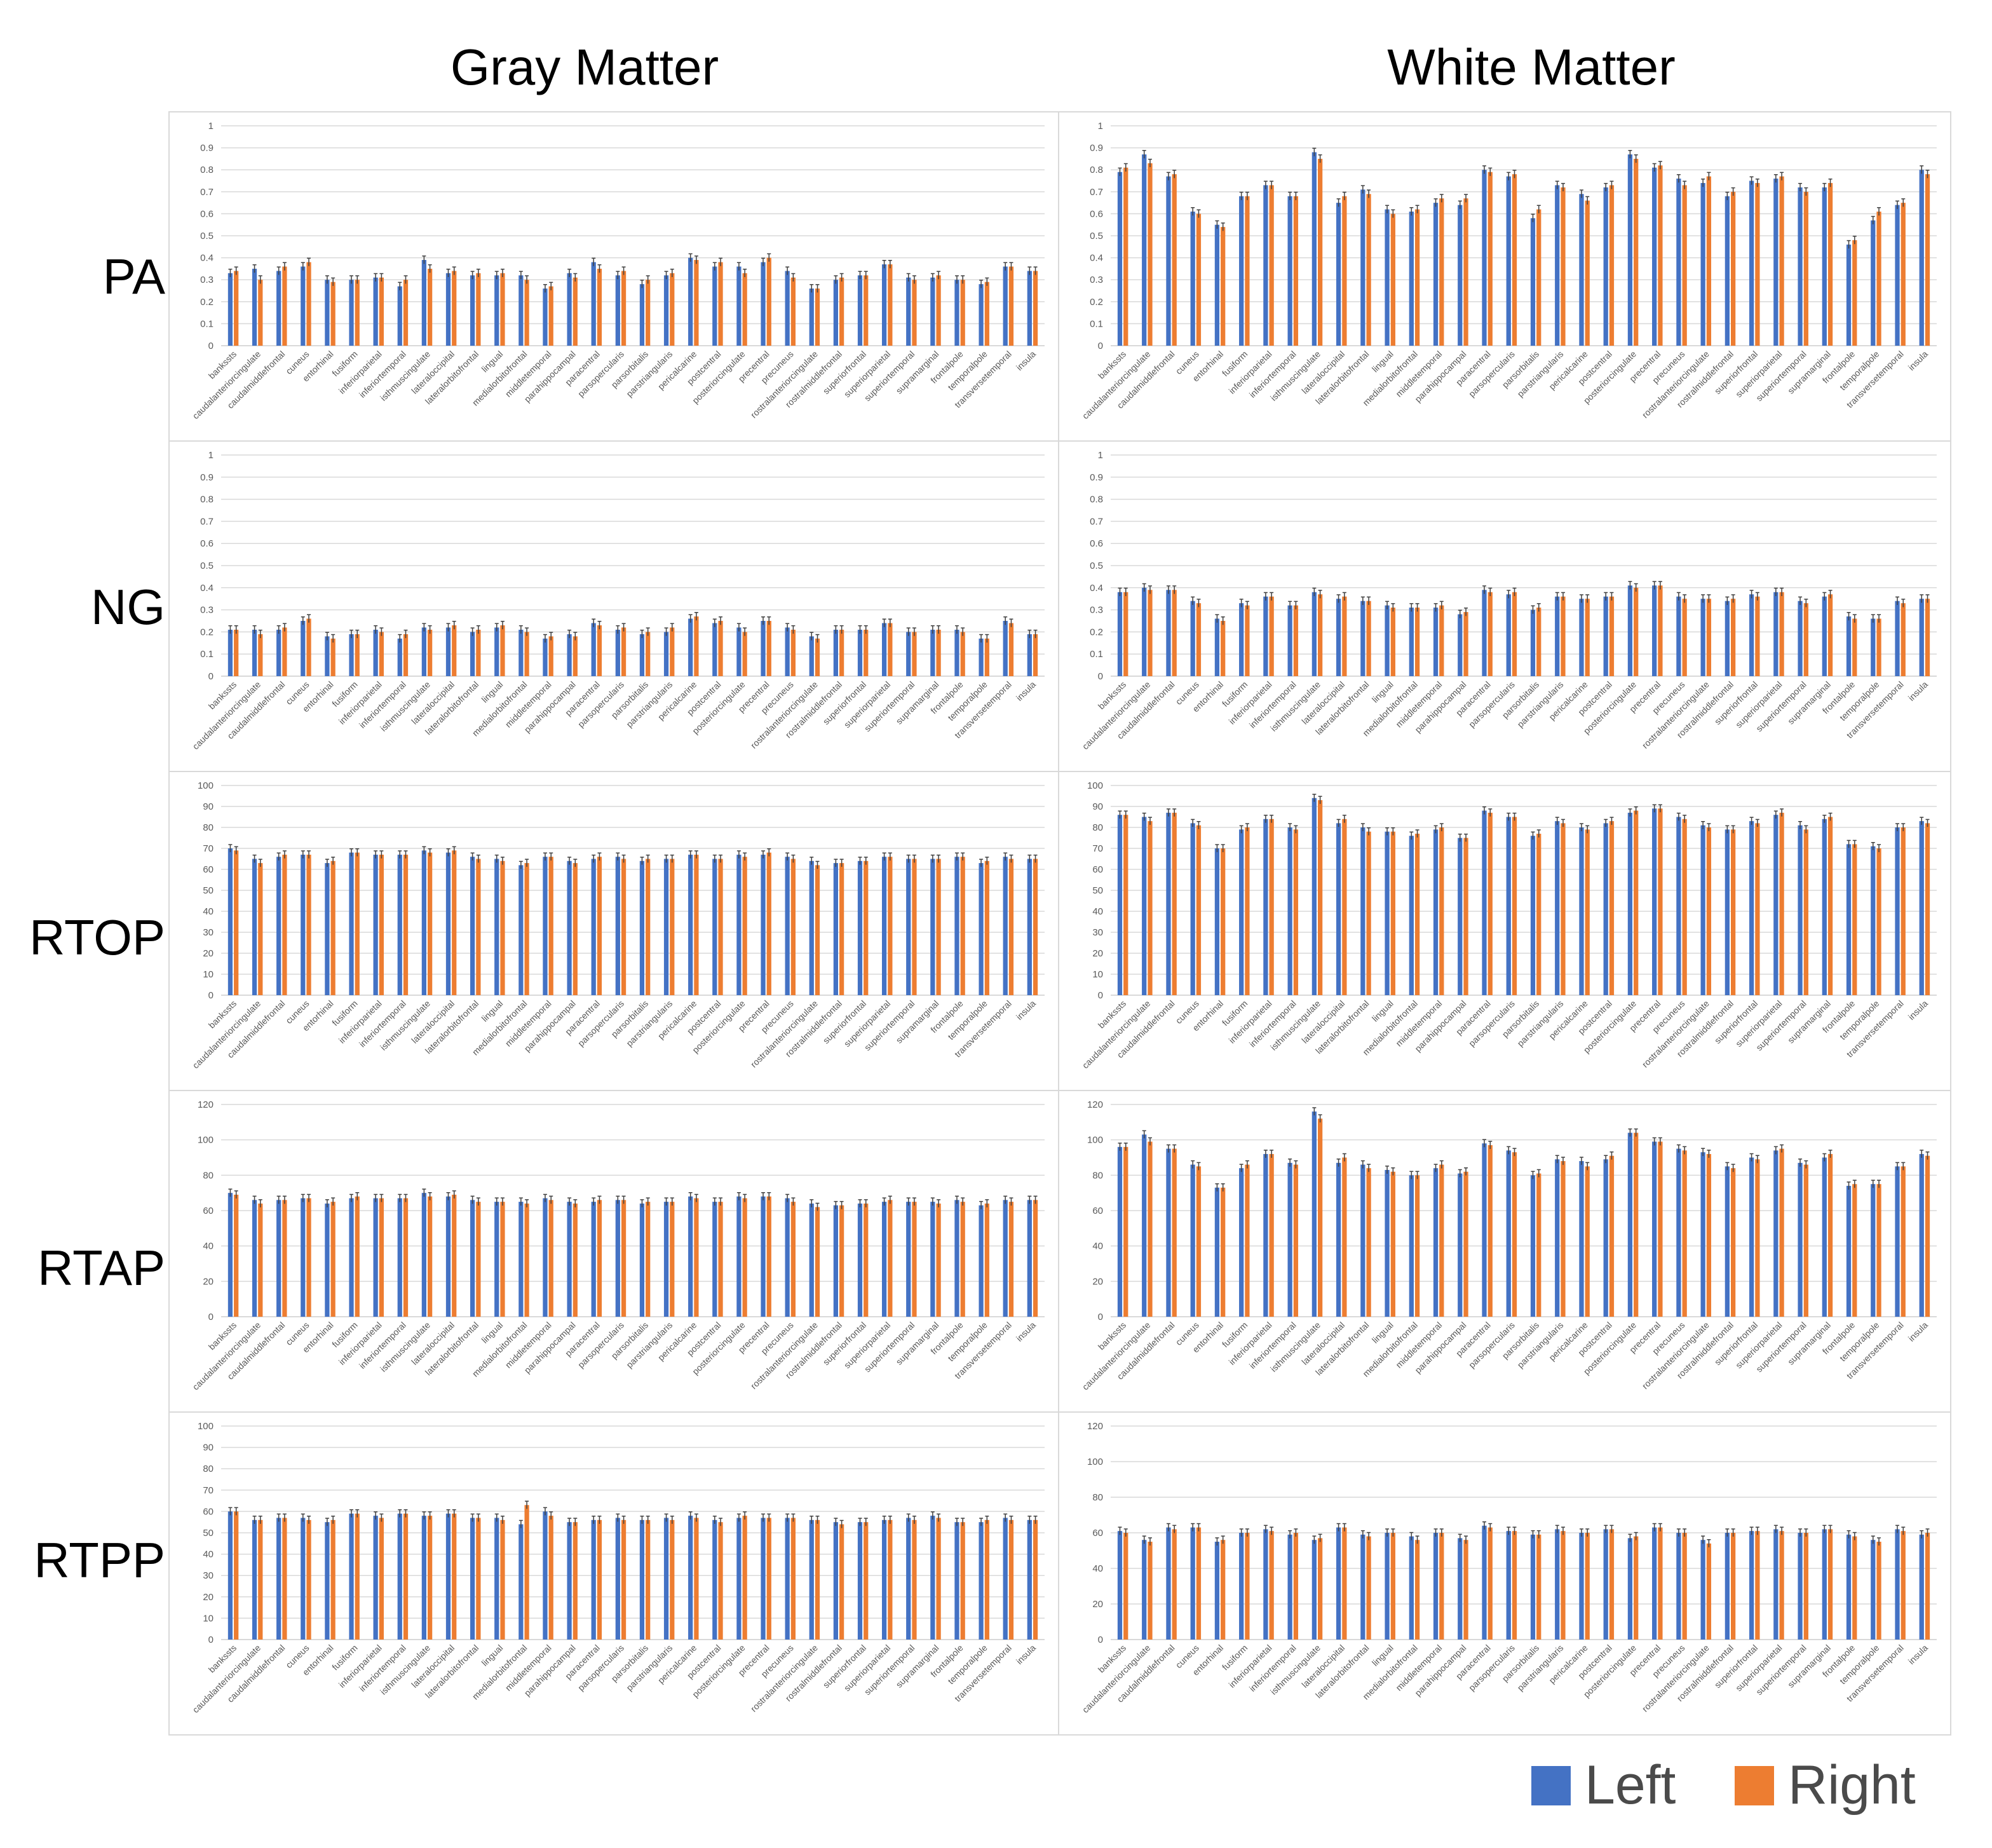 This screenshot has height=1848, width=1992. What do you see at coordinates (1096, 149) in the screenshot?
I see `y-tick-label: 0.9` at bounding box center [1096, 149].